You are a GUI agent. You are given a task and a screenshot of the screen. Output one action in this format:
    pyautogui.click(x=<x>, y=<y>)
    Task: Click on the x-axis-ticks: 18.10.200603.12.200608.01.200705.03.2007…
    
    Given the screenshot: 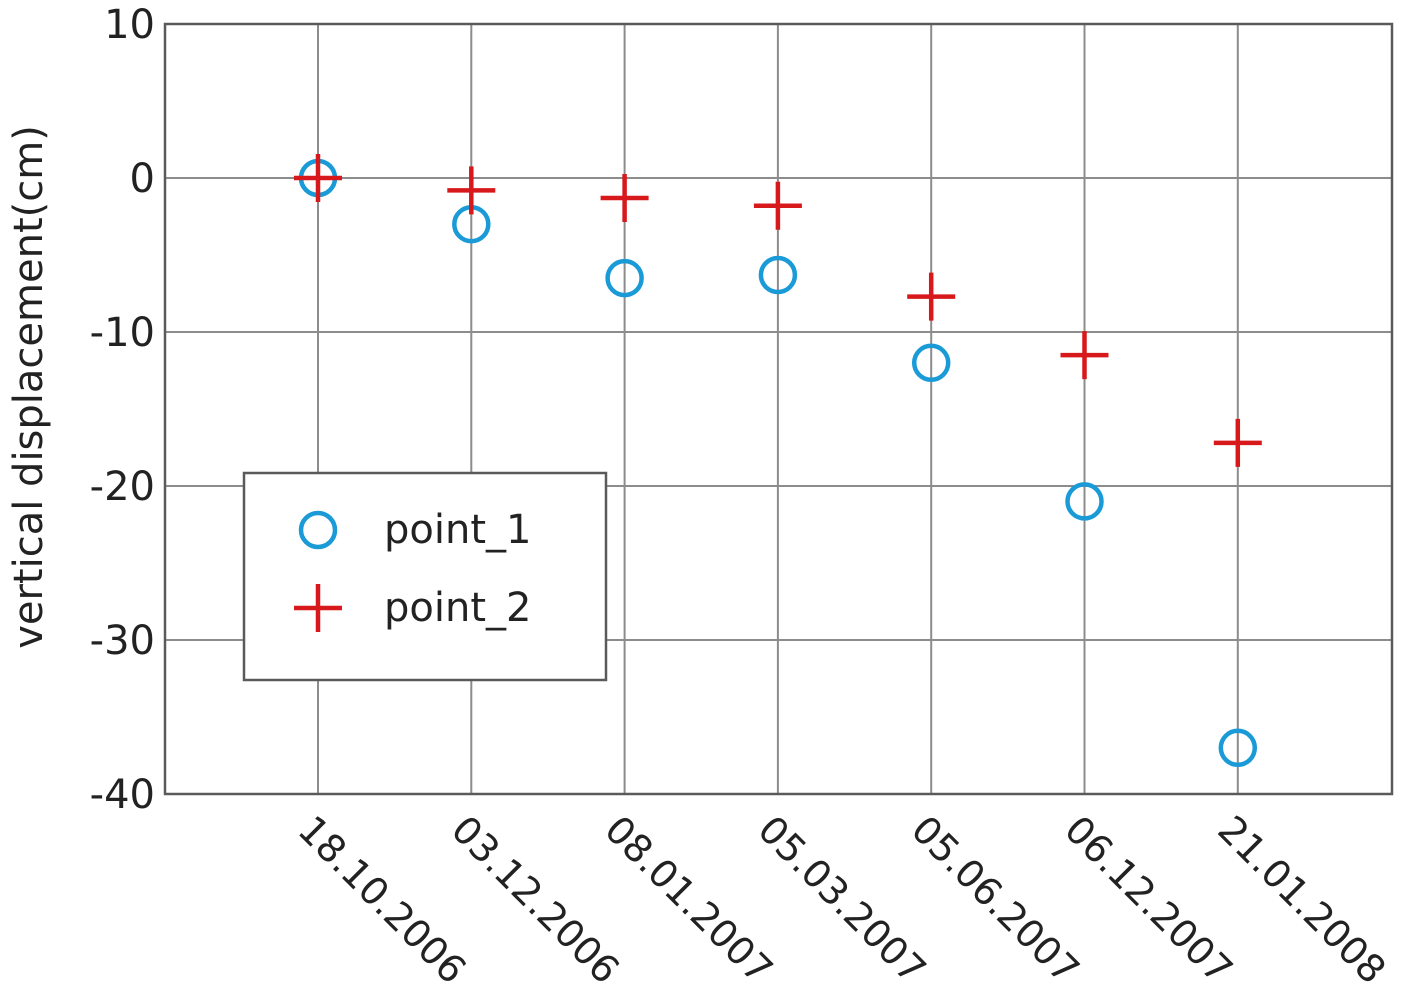 What is the action you would take?
    pyautogui.click(x=842, y=899)
    